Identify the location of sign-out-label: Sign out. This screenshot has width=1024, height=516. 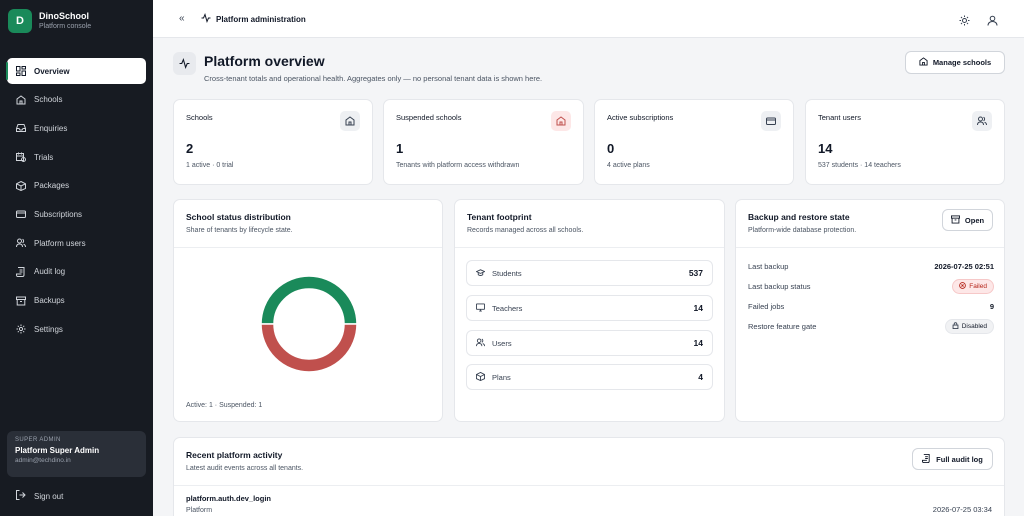
(49, 496).